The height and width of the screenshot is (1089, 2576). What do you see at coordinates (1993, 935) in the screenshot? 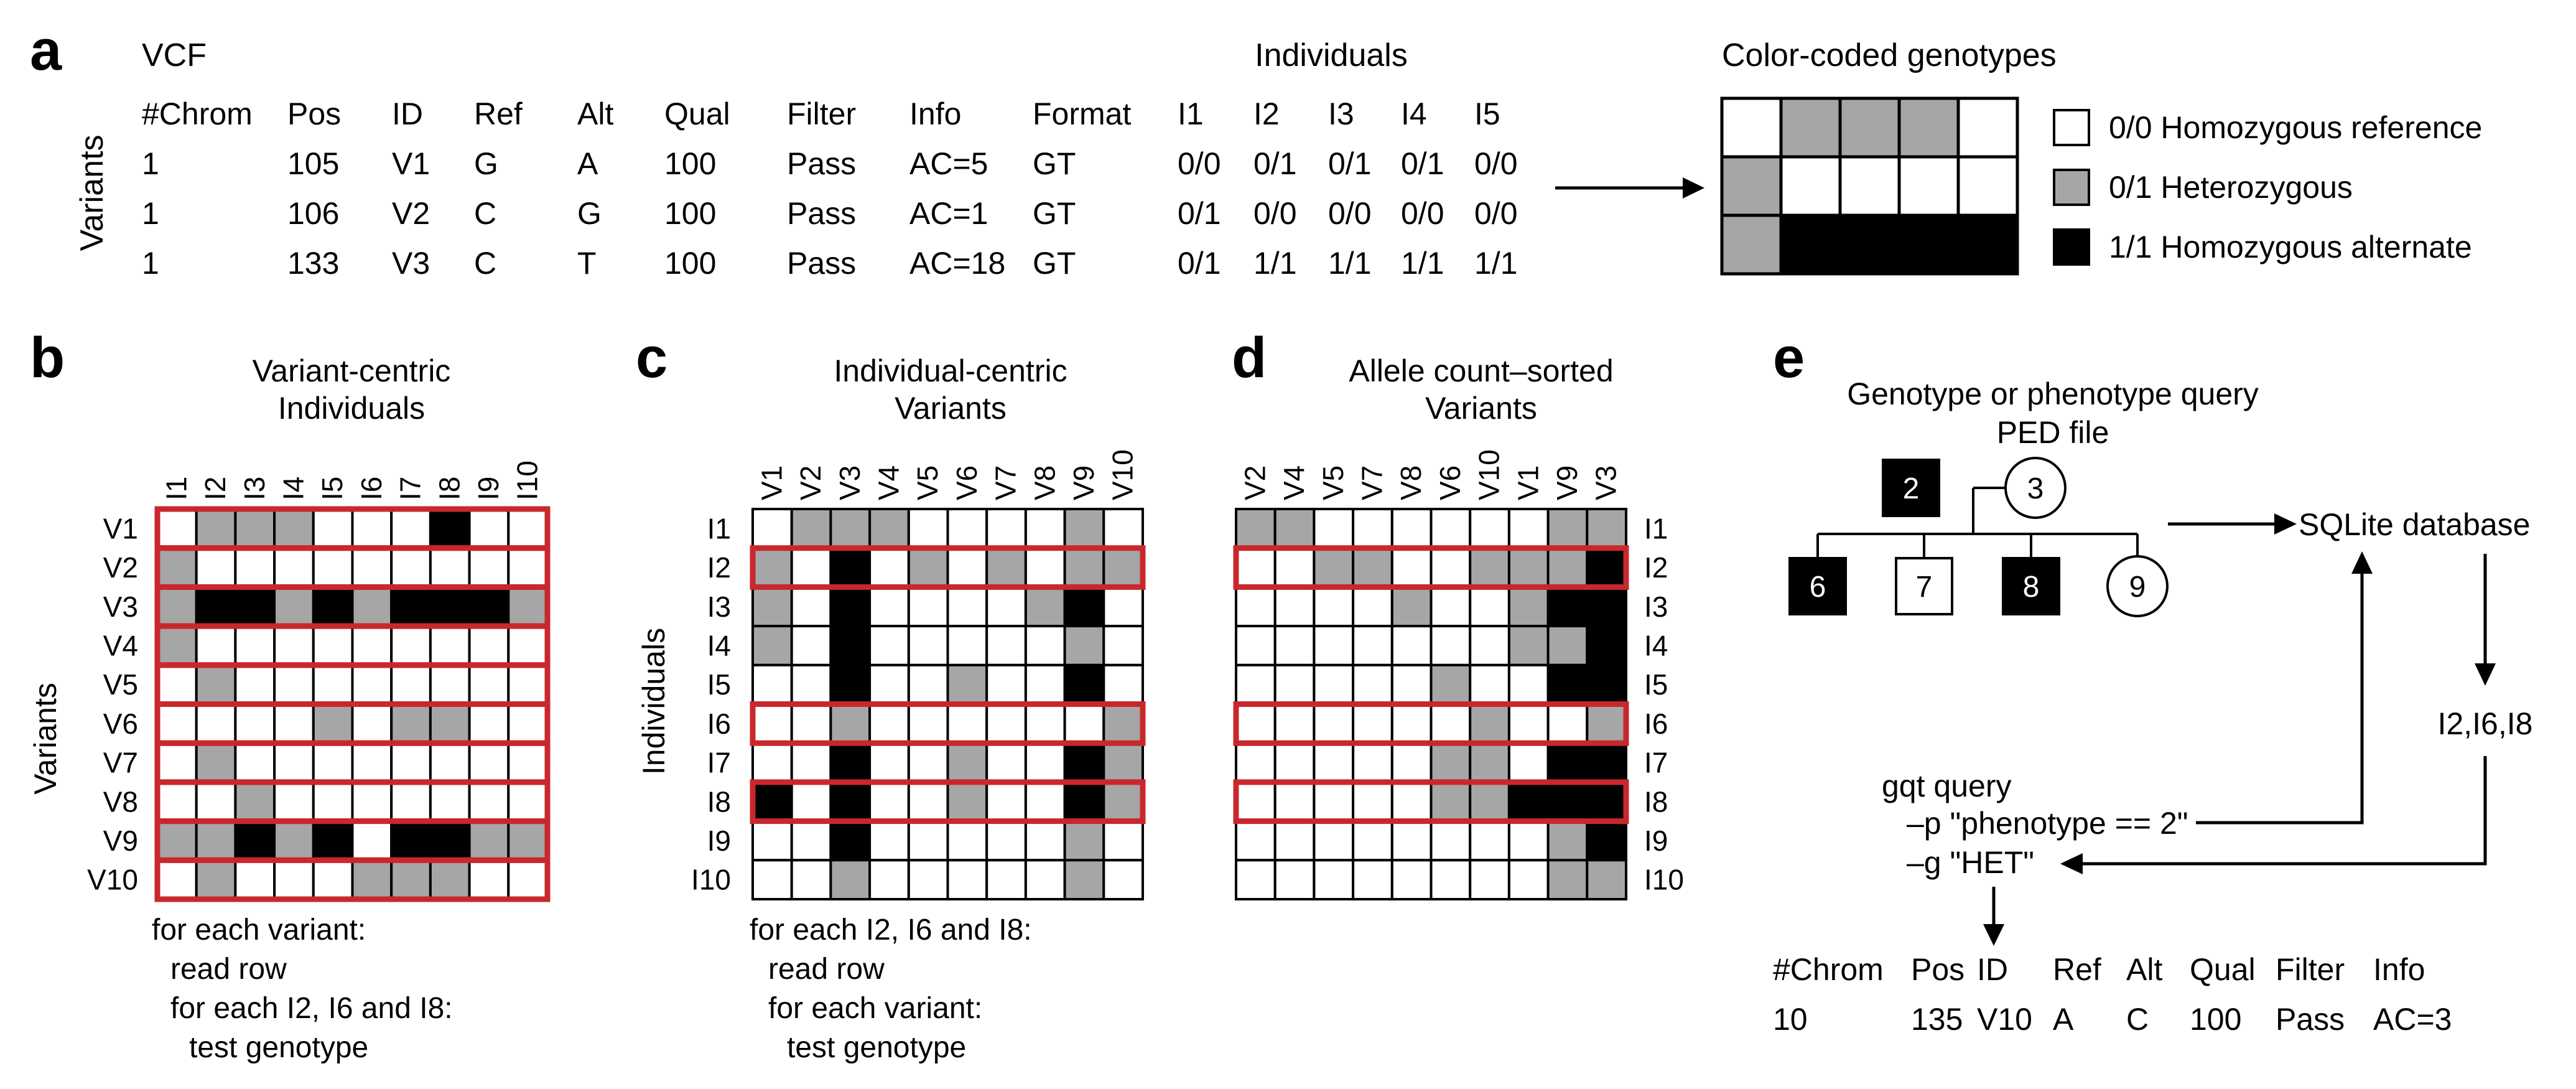
I see `cmd-down-arrowhead` at bounding box center [1993, 935].